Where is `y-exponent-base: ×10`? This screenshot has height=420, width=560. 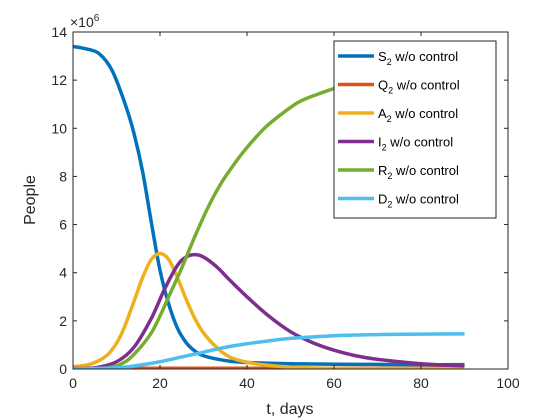
y-exponent-base: ×10 is located at coordinates (82, 22).